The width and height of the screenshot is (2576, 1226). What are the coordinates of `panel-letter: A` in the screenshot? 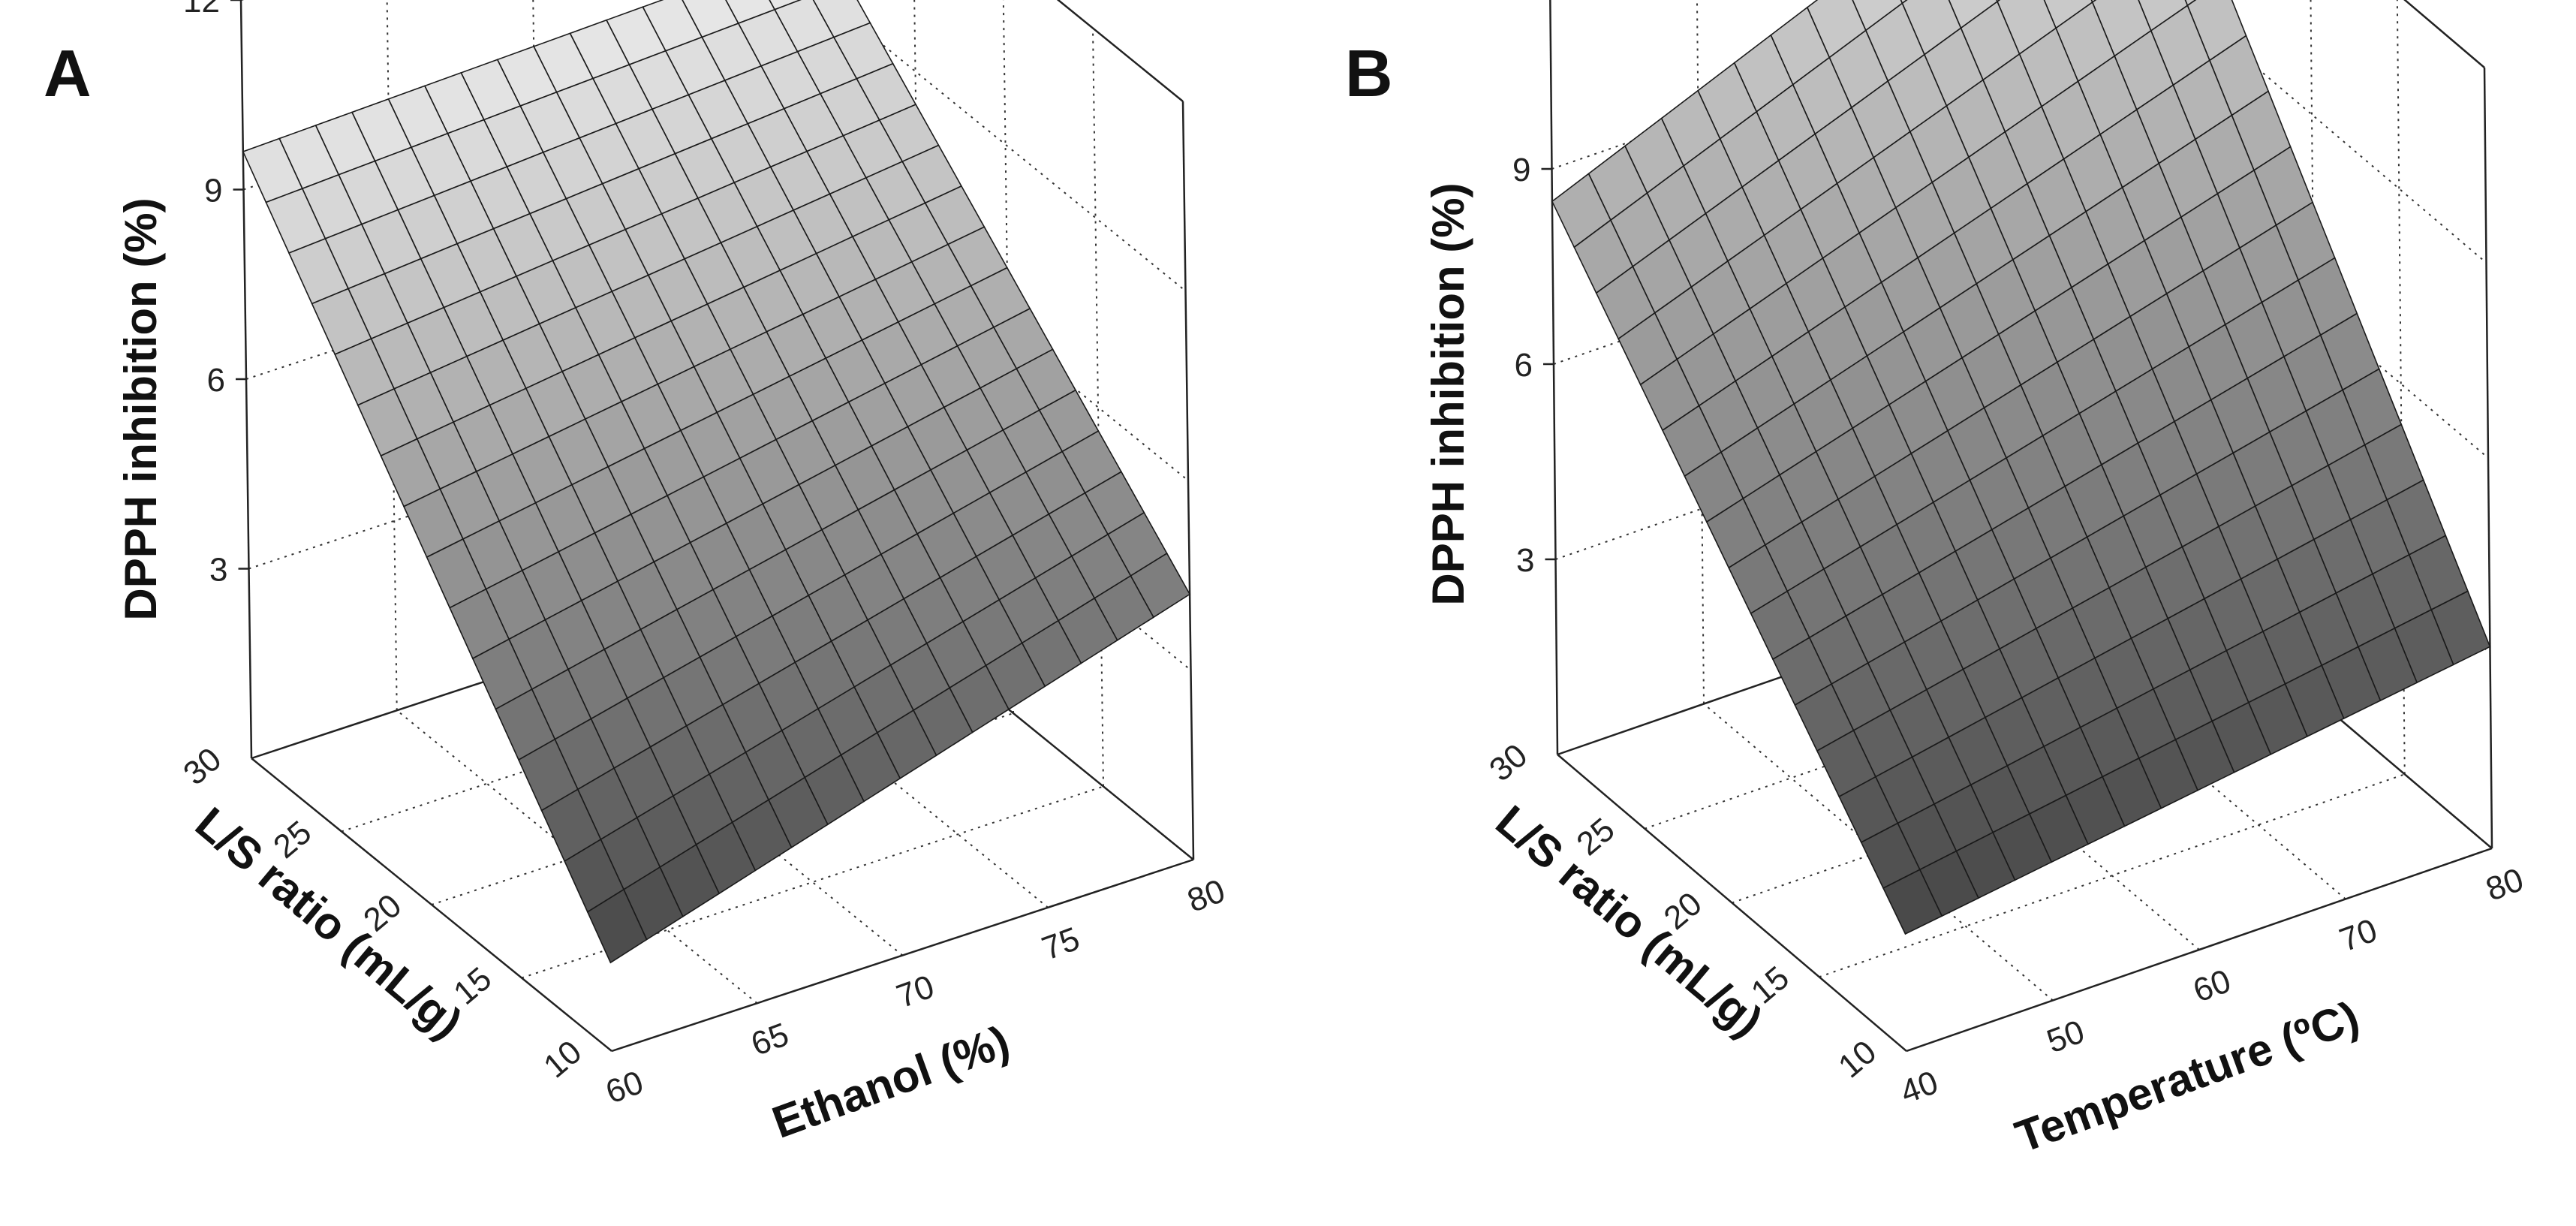 It's located at (68, 73).